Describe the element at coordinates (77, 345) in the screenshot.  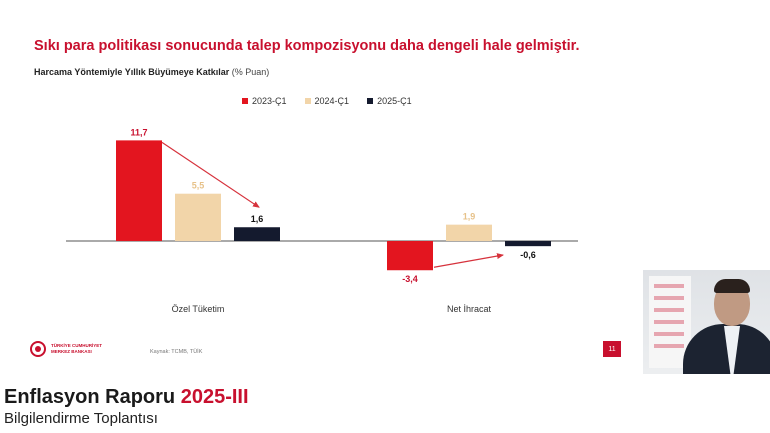
I see `logo-line-1: TÜRKİYE CUMHURİYET` at that location.